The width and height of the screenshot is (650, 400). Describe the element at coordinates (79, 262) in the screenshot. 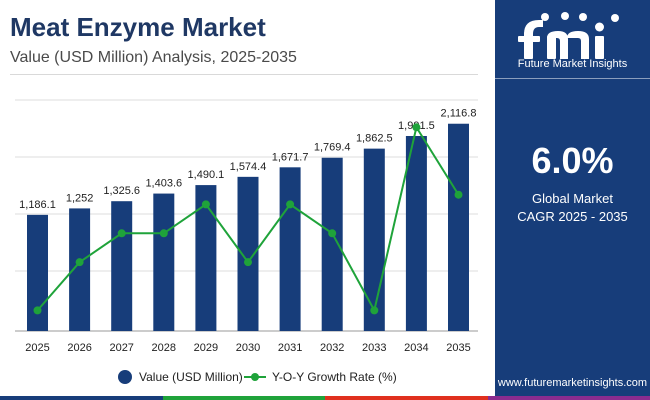

I see `growth-point-2026` at that location.